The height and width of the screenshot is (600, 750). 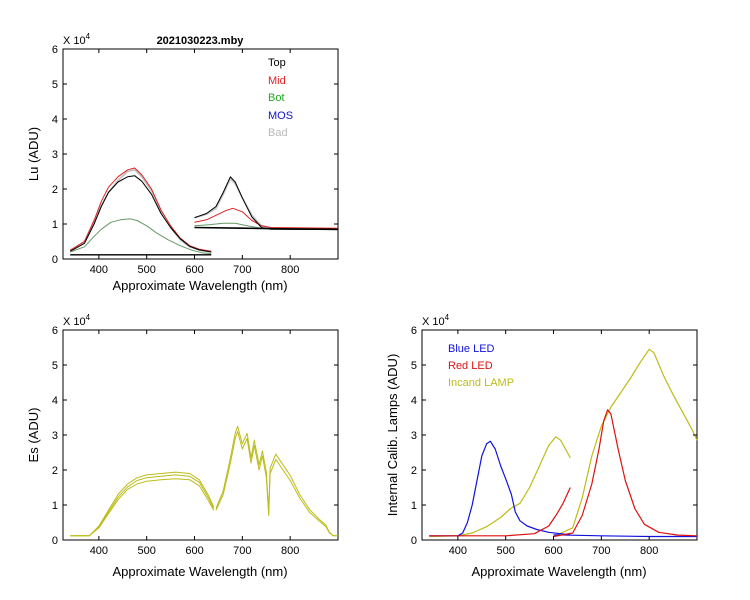 I want to click on es-y-tick-label: 2, so click(x=55, y=471).